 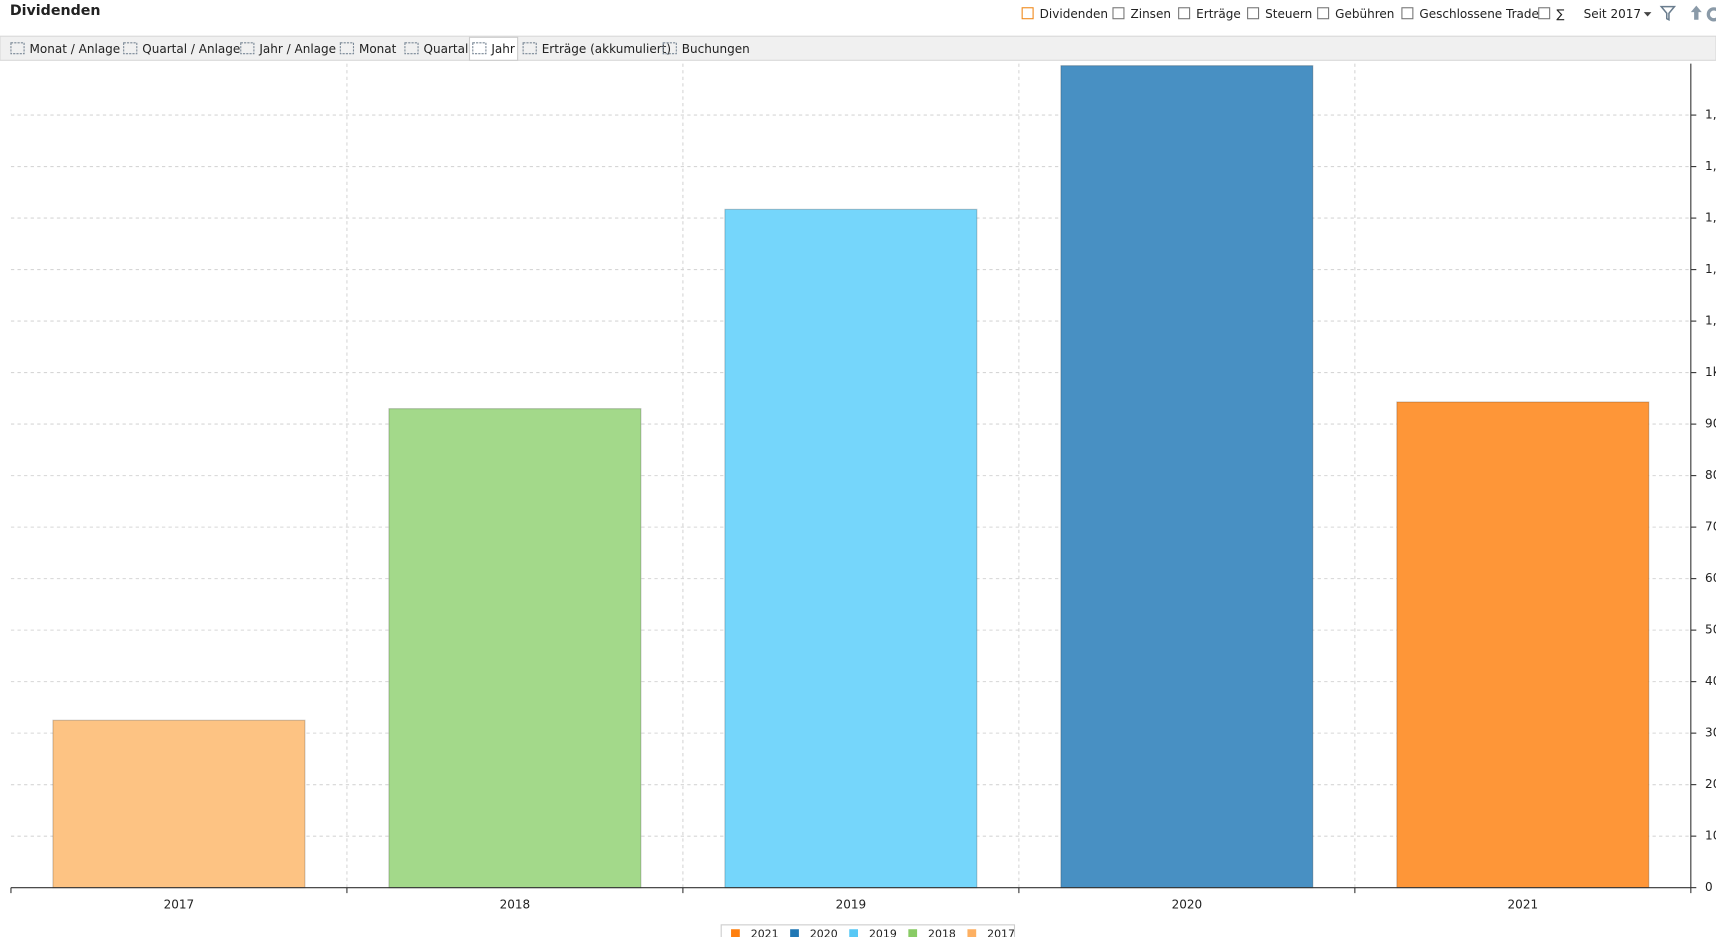 What do you see at coordinates (55, 11) in the screenshot?
I see `title: Dividenden` at bounding box center [55, 11].